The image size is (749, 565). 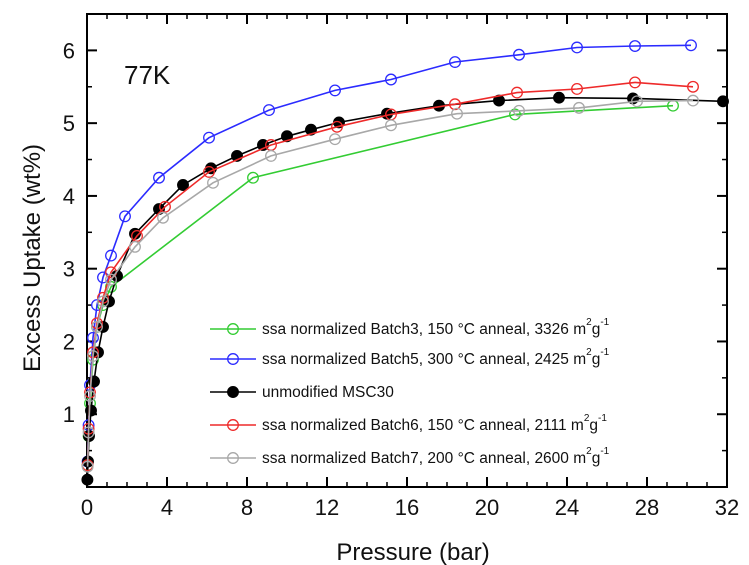 What do you see at coordinates (69, 341) in the screenshot?
I see `y-tick-label: 2` at bounding box center [69, 341].